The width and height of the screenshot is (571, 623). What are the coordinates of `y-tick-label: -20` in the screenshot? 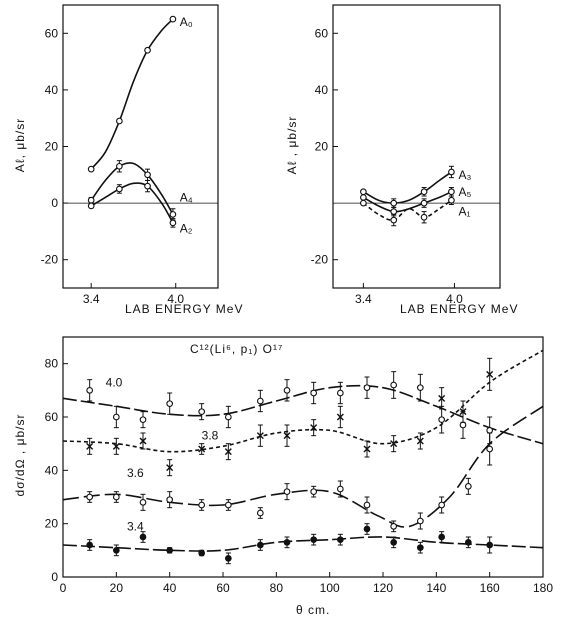 It's located at (320, 260).